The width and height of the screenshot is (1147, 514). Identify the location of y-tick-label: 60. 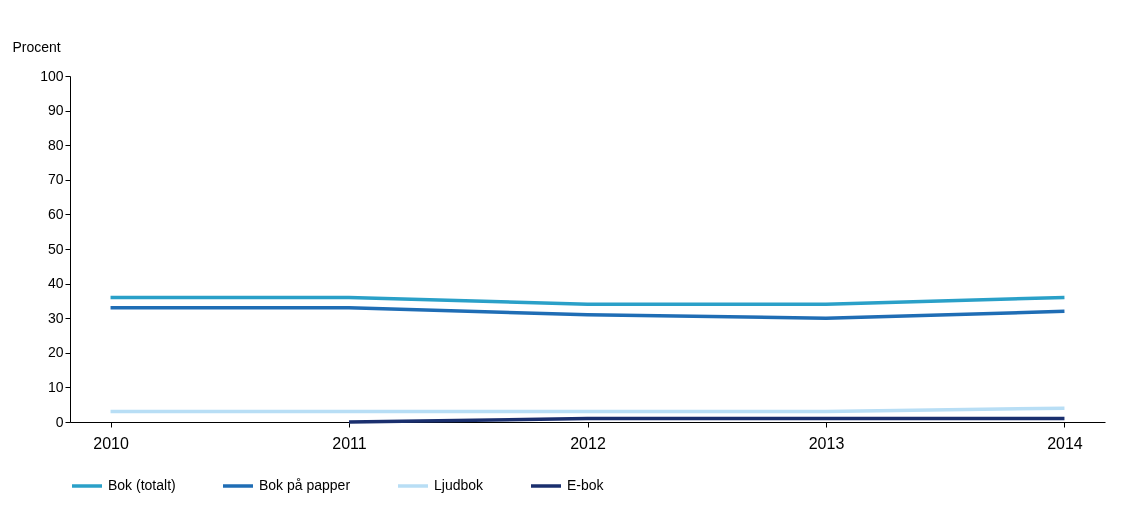
(55, 213).